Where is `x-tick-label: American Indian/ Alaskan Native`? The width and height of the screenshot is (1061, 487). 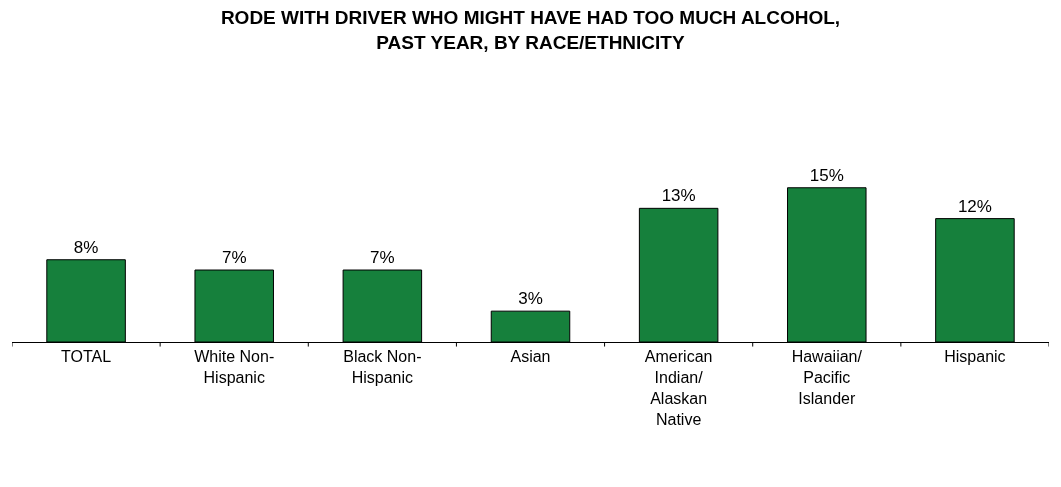
x-tick-label: American Indian/ Alaskan Native is located at coordinates (678, 388).